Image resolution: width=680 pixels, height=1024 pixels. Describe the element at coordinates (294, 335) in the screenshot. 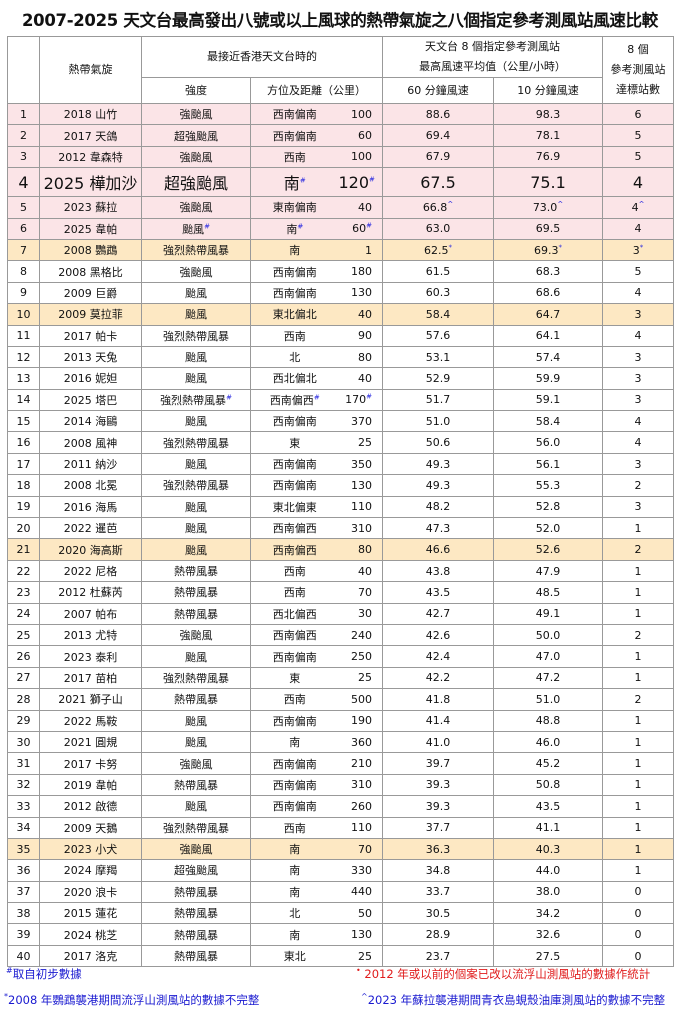

I see `cell-direction: 西南` at that location.